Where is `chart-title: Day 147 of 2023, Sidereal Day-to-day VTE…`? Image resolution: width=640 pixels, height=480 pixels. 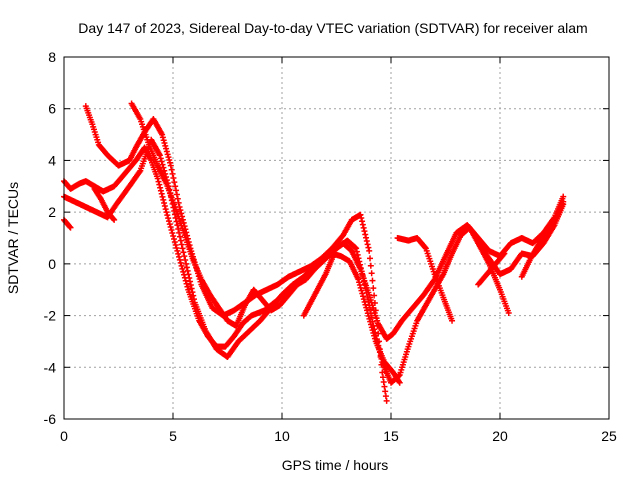
chart-title: Day 147 of 2023, Sidereal Day-to-day VTE… is located at coordinates (332, 28).